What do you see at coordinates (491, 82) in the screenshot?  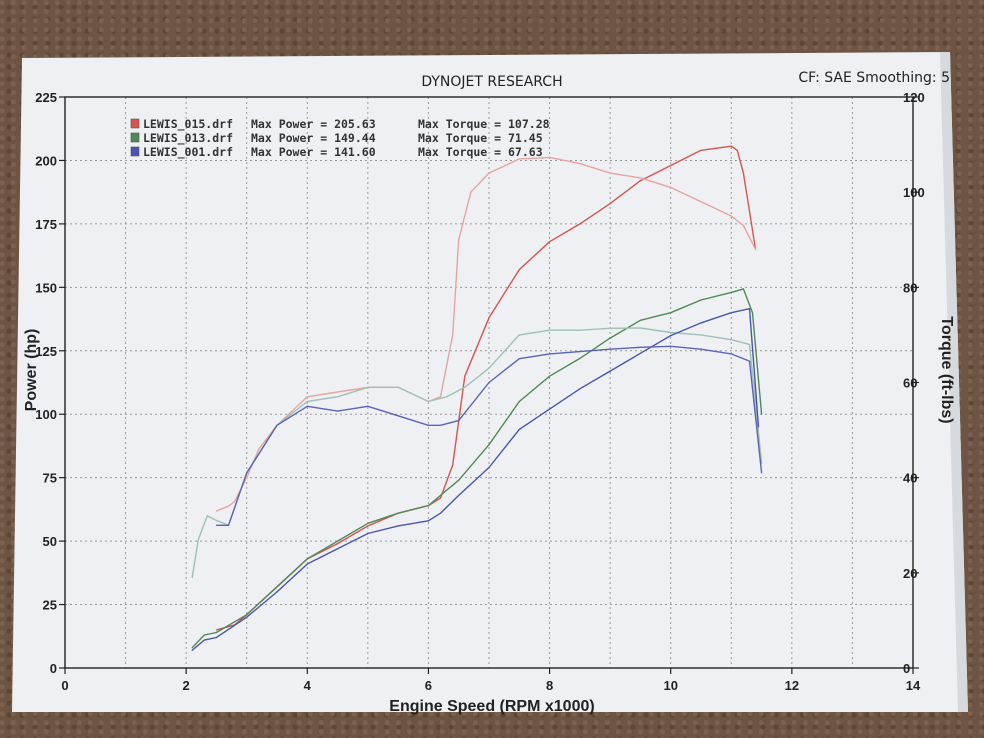 I see `chart-title: DYNOJET RESEARCH` at bounding box center [491, 82].